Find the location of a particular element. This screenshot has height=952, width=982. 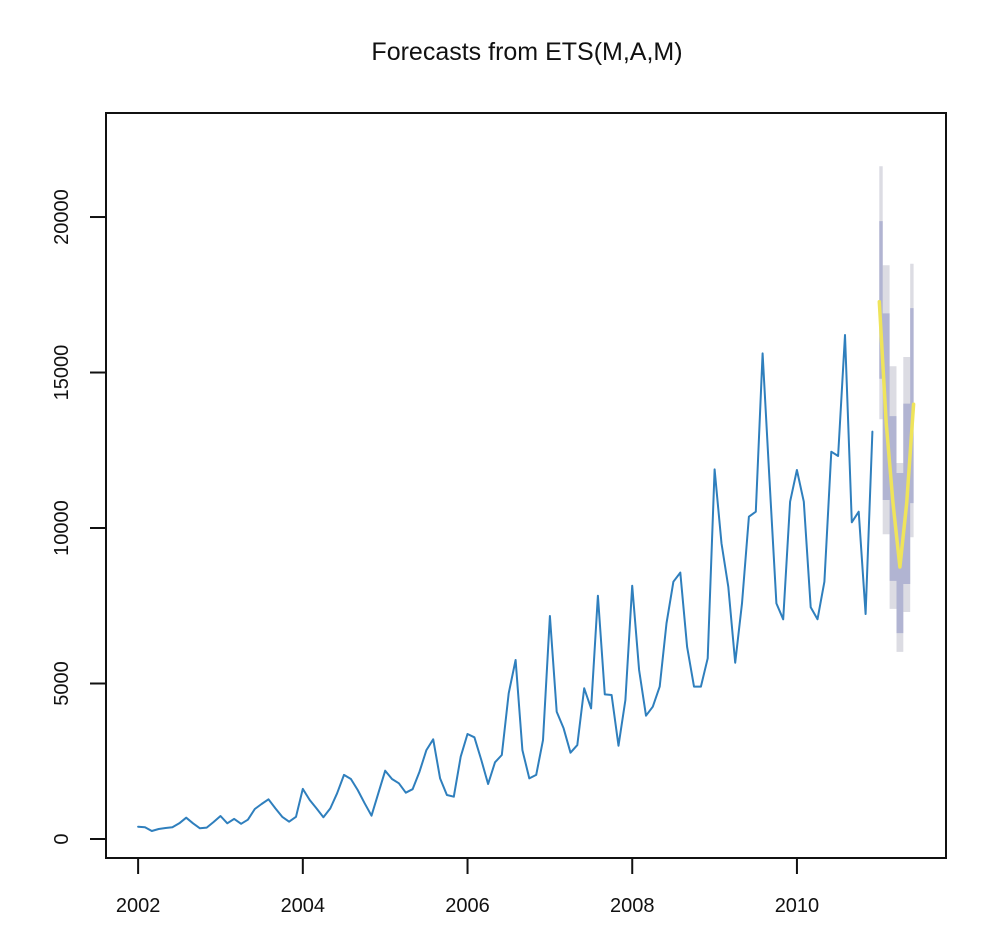

x-tick-label: 2002 is located at coordinates (138, 906).